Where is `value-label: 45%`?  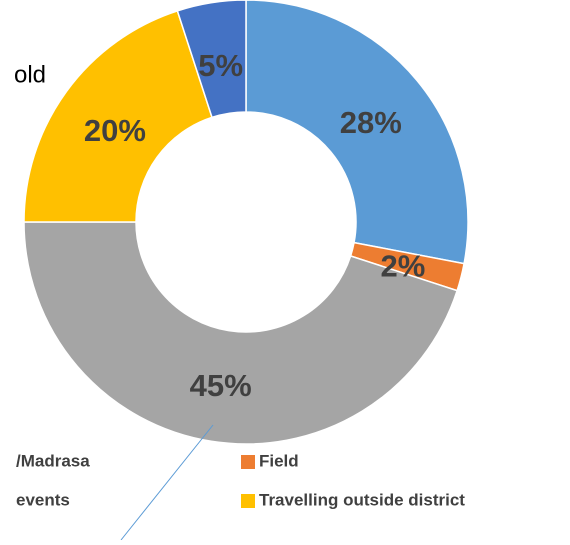 value-label: 45% is located at coordinates (221, 385).